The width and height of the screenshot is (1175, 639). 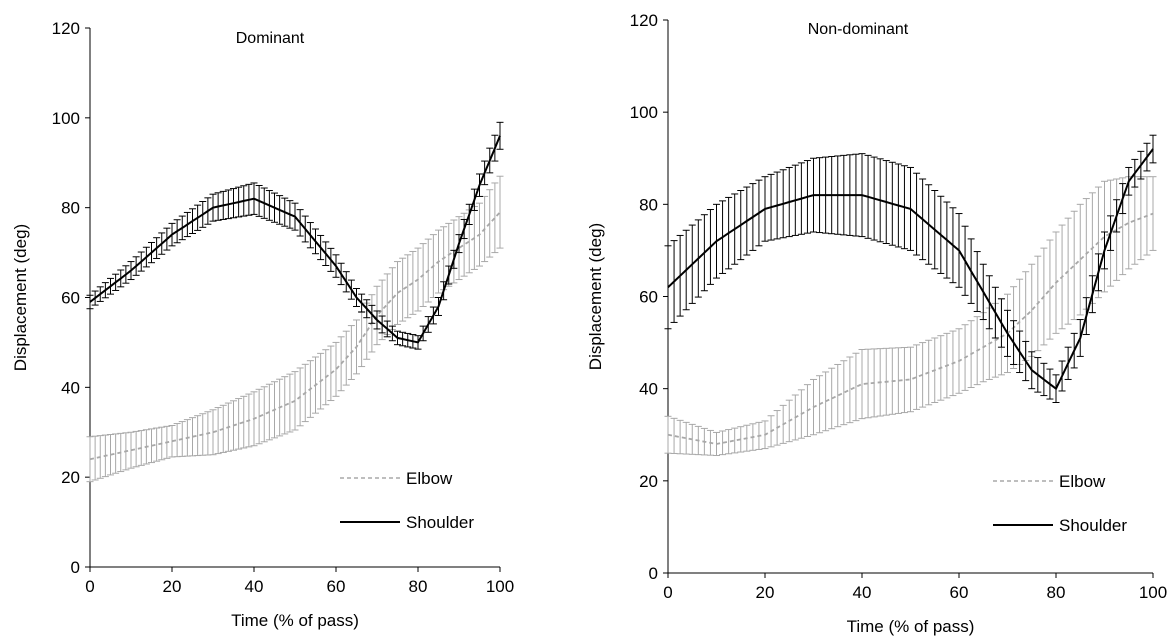 I want to click on chart-title: Dominant, so click(x=270, y=38).